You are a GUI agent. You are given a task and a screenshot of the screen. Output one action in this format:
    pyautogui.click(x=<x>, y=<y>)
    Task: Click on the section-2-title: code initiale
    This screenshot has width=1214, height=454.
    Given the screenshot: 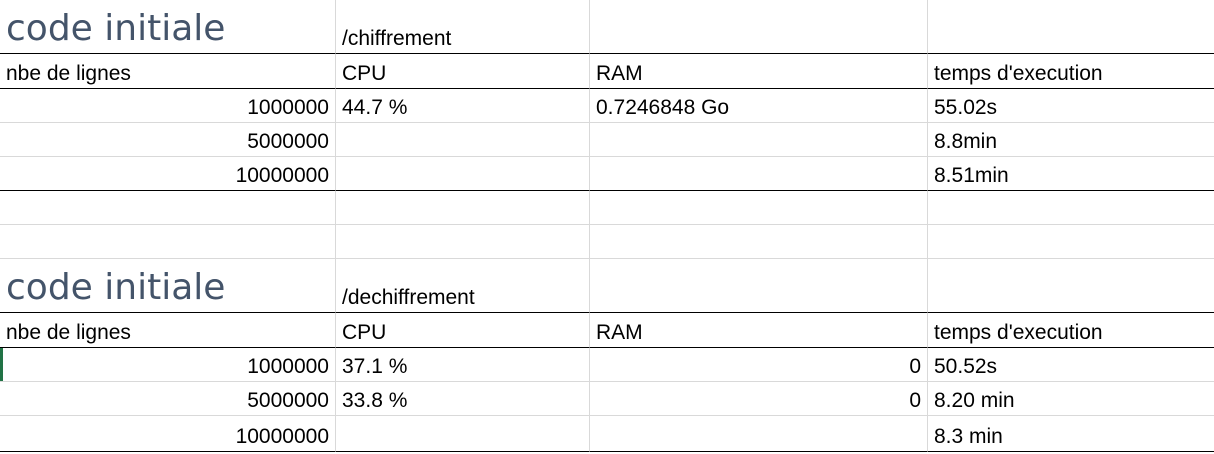 What is the action you would take?
    pyautogui.click(x=168, y=286)
    